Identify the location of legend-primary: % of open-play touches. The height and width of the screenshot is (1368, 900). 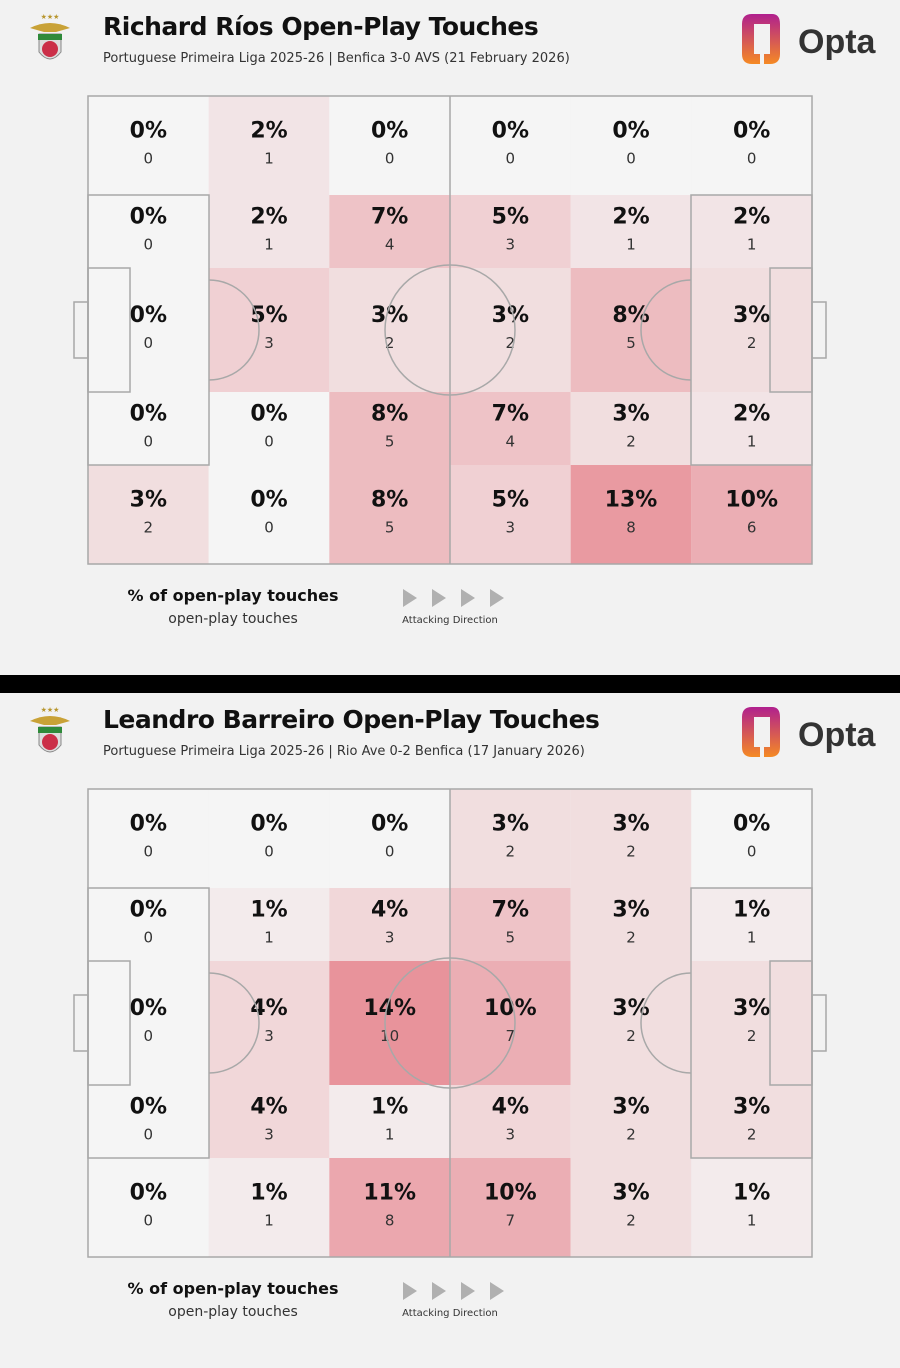
(233, 595).